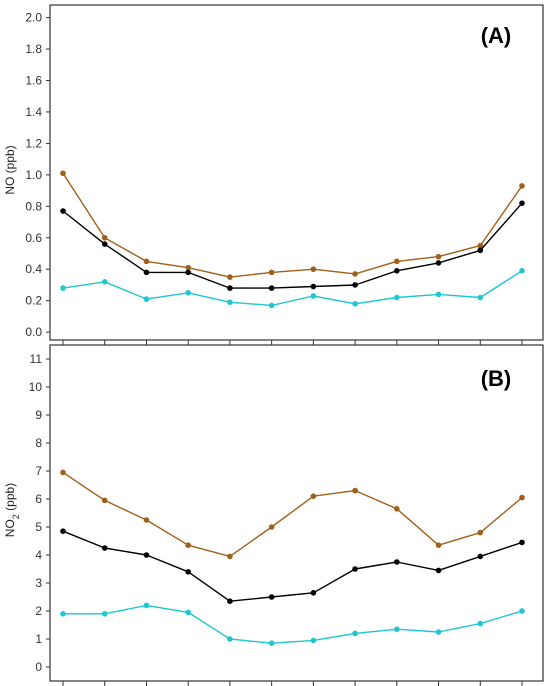 This screenshot has width=550, height=686. I want to click on panel-a-y-tick-label: 0.6, so click(33, 238).